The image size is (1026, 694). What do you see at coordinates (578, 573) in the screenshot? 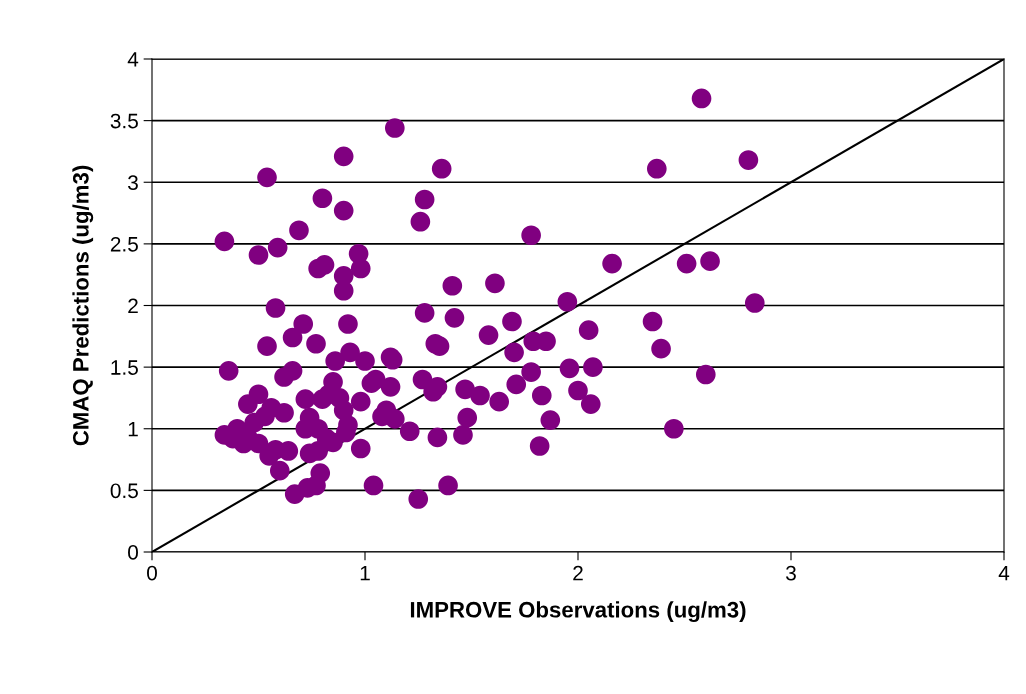
I see `x-tick-label: 2` at bounding box center [578, 573].